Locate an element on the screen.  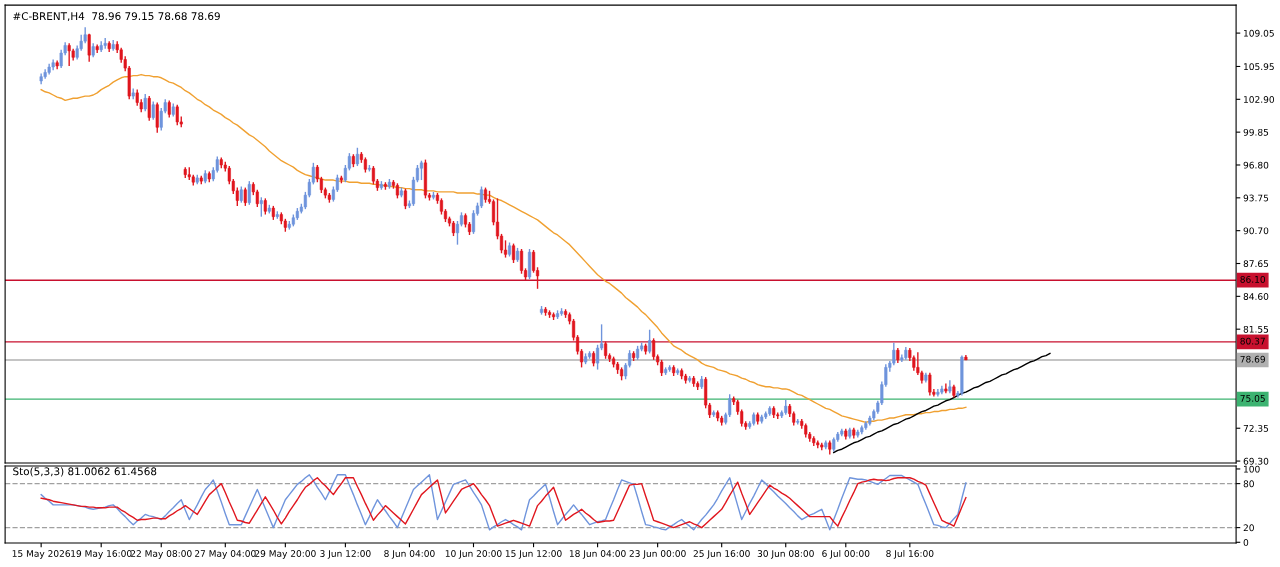
ref-line-label: 80.37 is located at coordinates (1252, 341).